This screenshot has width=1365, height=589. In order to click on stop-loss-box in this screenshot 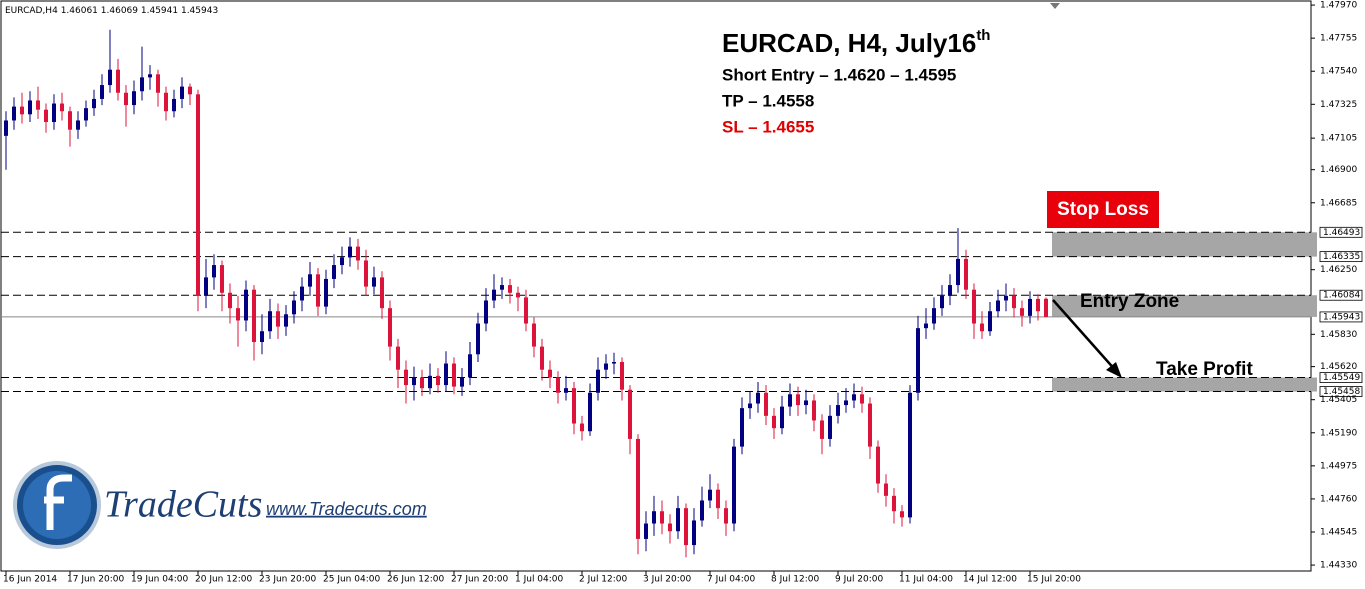, I will do `click(1103, 209)`.